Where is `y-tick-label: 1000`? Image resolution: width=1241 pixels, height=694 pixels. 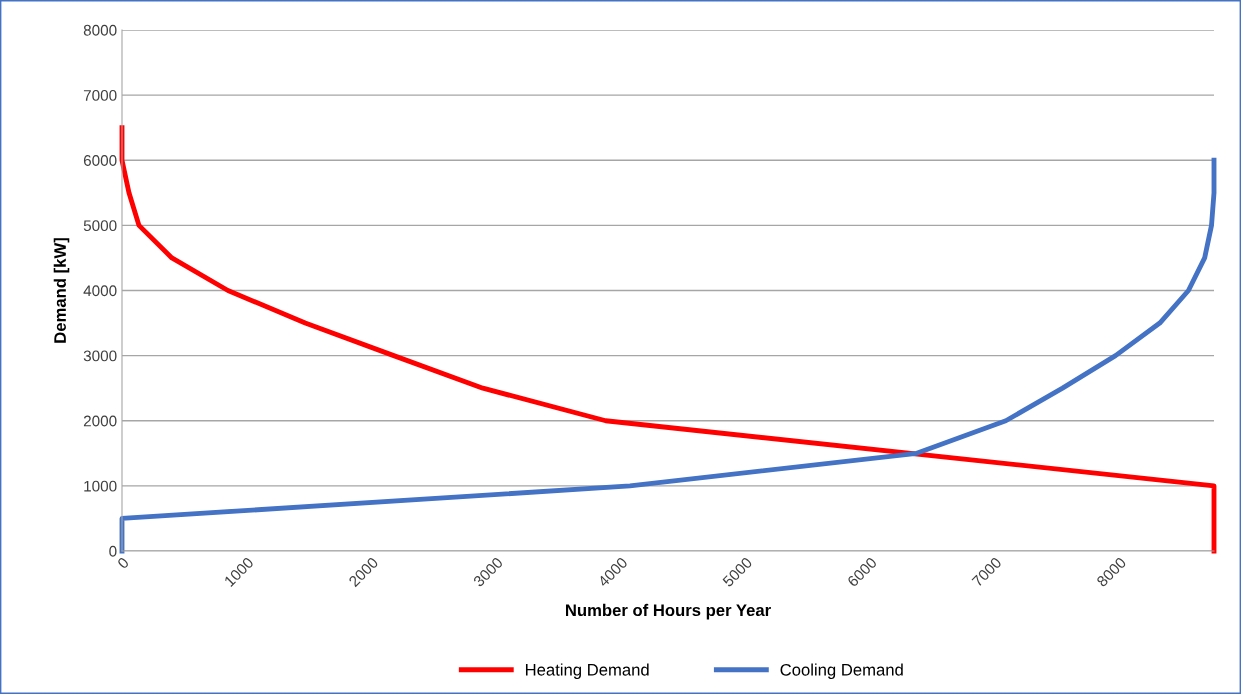 y-tick-label: 1000 is located at coordinates (100, 486).